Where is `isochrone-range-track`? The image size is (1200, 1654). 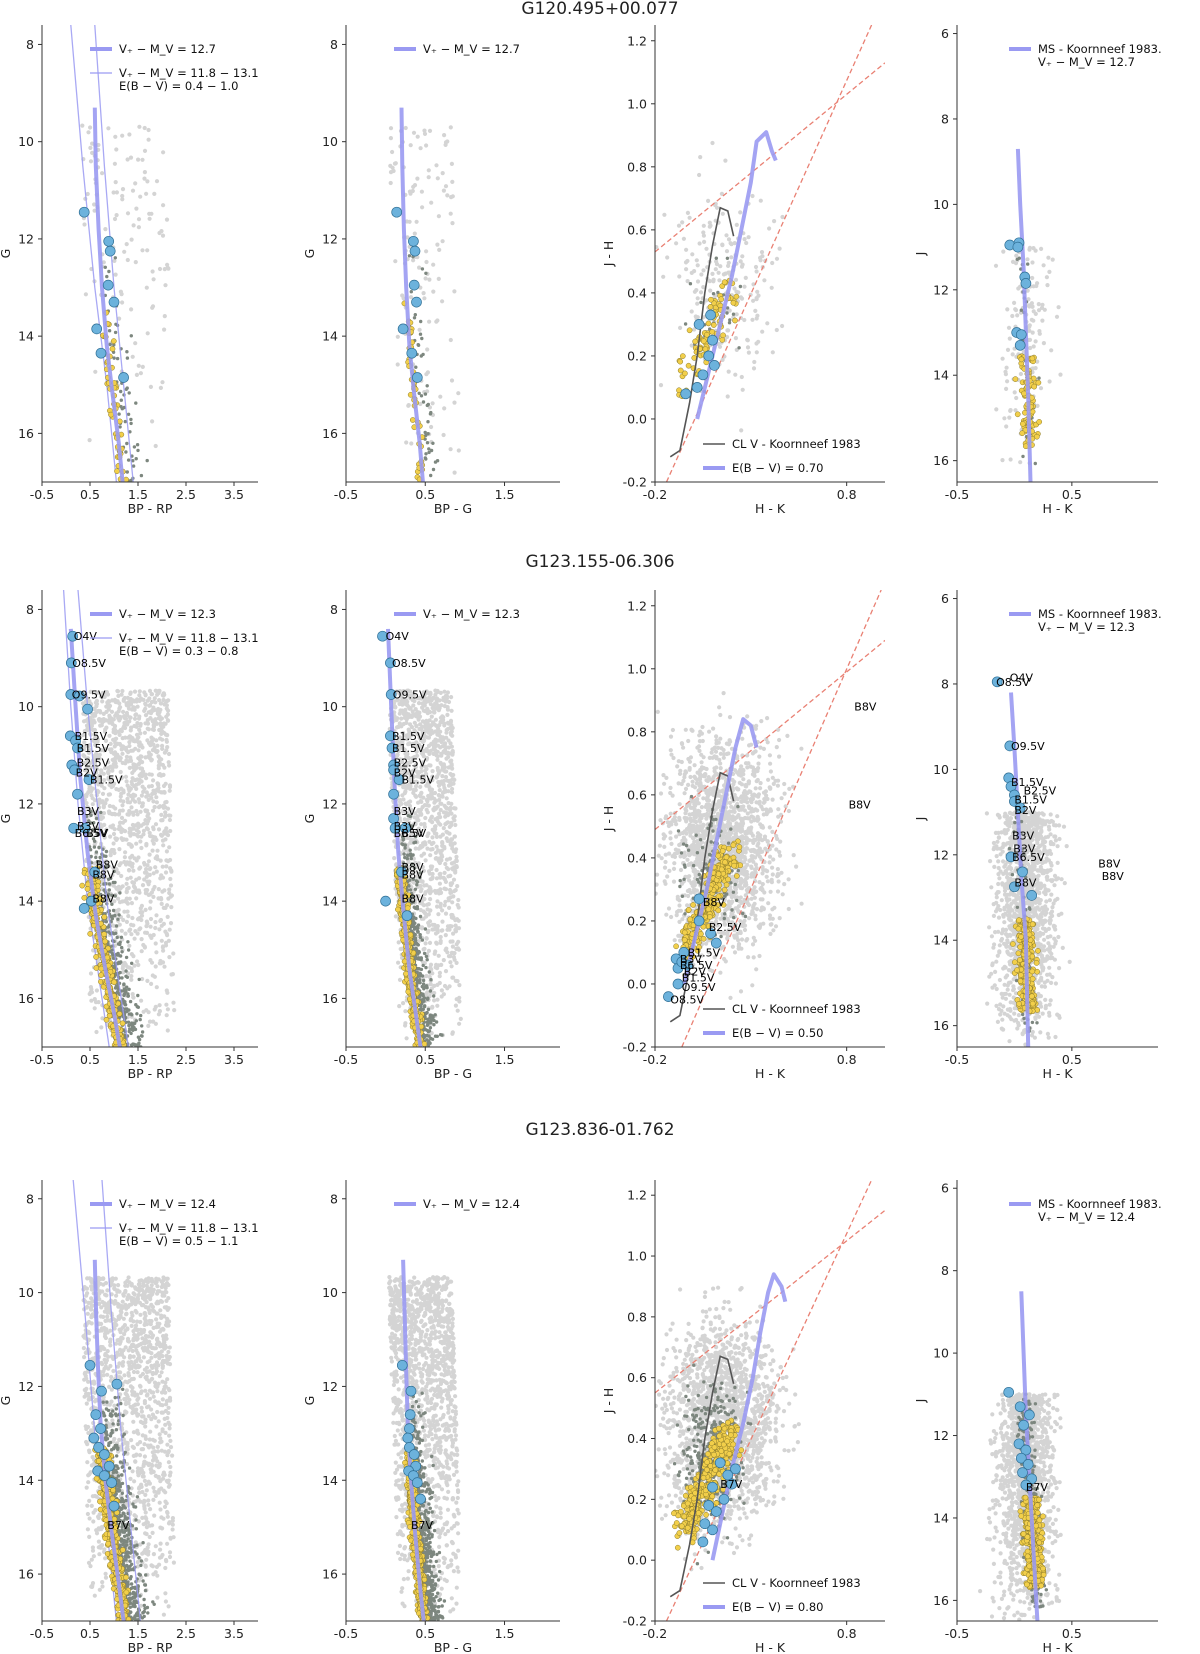 isochrone-range-track is located at coordinates (114, 253).